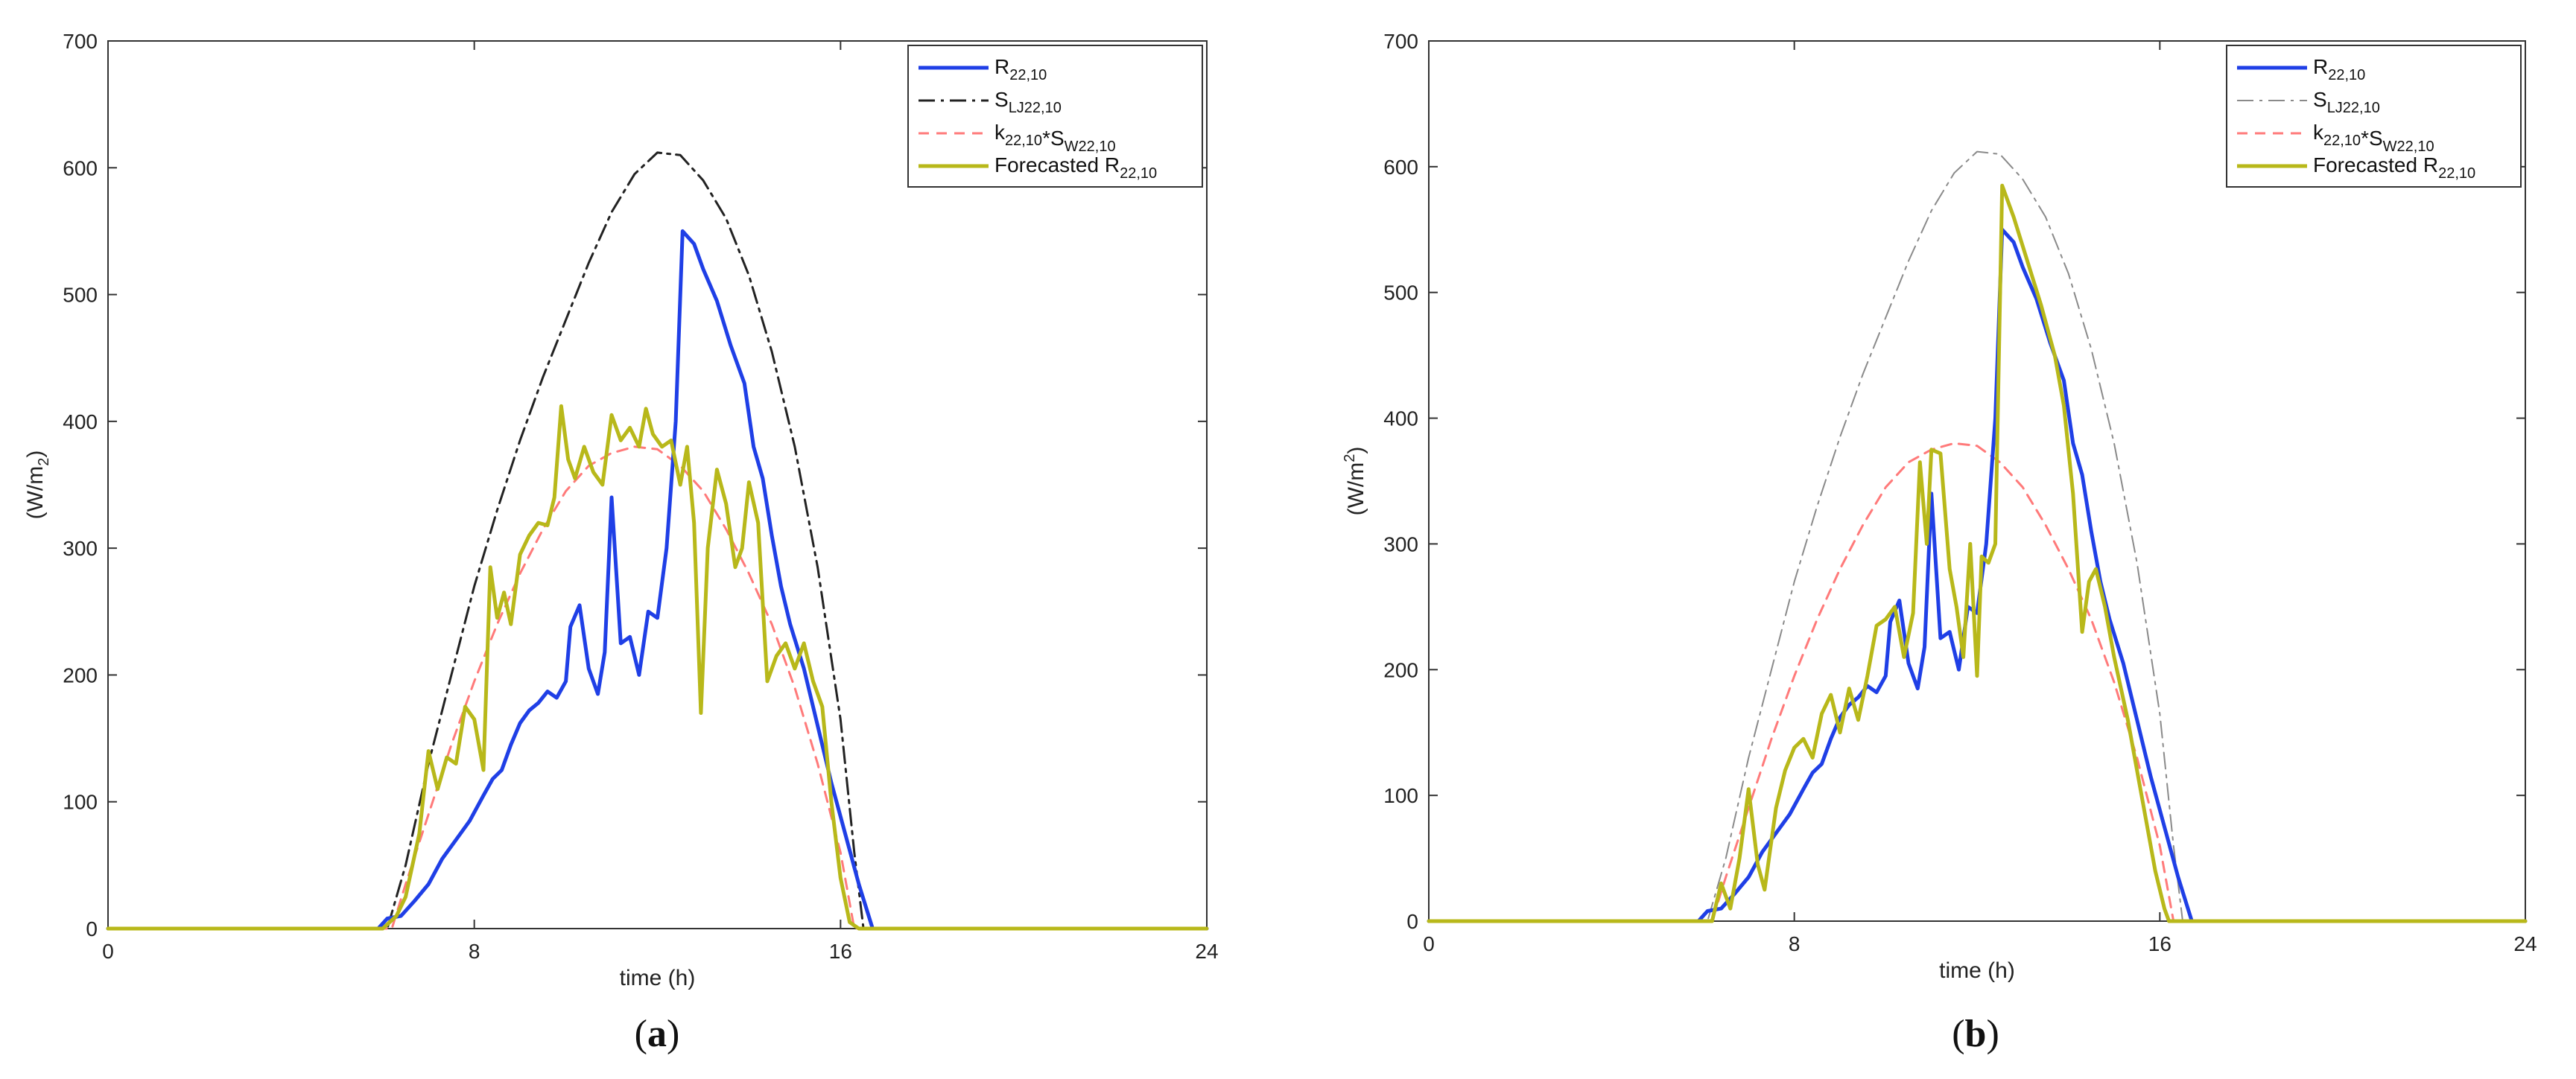  What do you see at coordinates (1976, 1034) in the screenshot?
I see `panel-caption: (b)` at bounding box center [1976, 1034].